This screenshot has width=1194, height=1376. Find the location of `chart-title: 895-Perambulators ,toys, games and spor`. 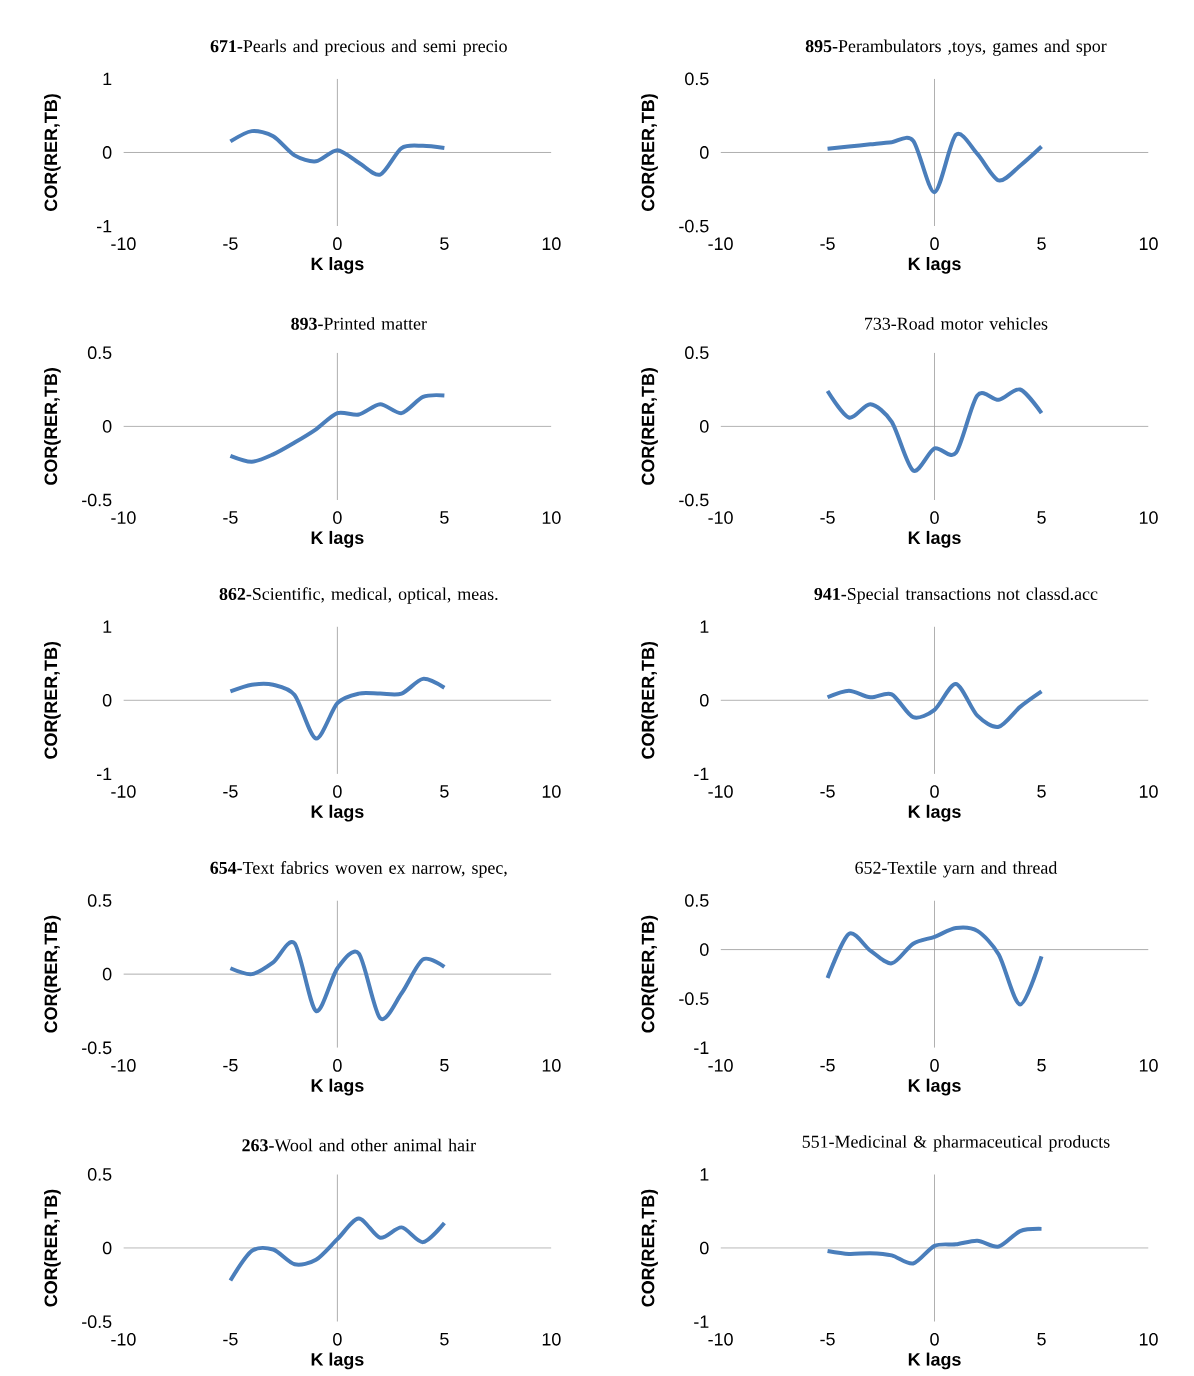

chart-title: 895-Perambulators ,toys, games and spor is located at coordinates (956, 47).